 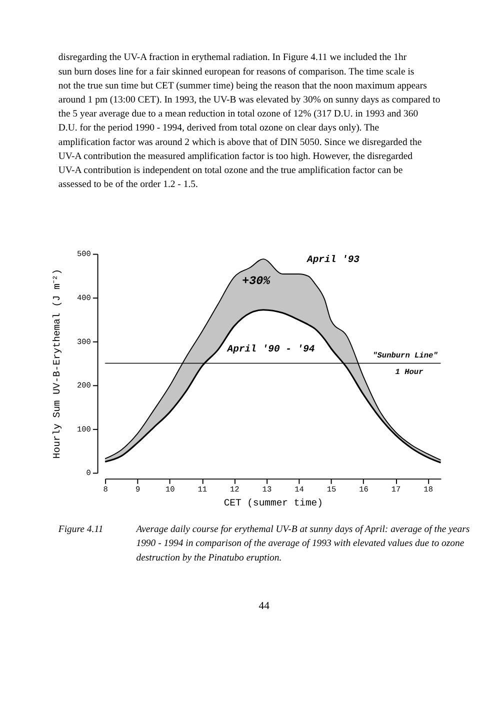 I want to click on text: disregarding the UV-A fraction in erythemal radiation. In Figure 4.11 we included the 1hr sun burn doses line for a fair skinned european for reasons of comparison. The time scale is not the true sun time but CET (summer time) being the reason that the noon maximum appears around 1 pm (13:00 CET). In 1993, the UV-B was elevated by 30% on sunny days as compared to the 5 year average due to a mean reduction in total ozone of 12% (317 D.U. in 1993 and 360 D.U. for the period 1990 - 1994, derived from total ozone on clear days only). The amplification factor was around 2 which is above that of DIN 5050. Since we disregarded the UV-A contribution the measured amplification factor is too high. However, the disregarded UV-A contribution is independent on total ozone and the true amplification factor can be assessed to be of the order 1.2 - 1.5., so click(x=249, y=121).